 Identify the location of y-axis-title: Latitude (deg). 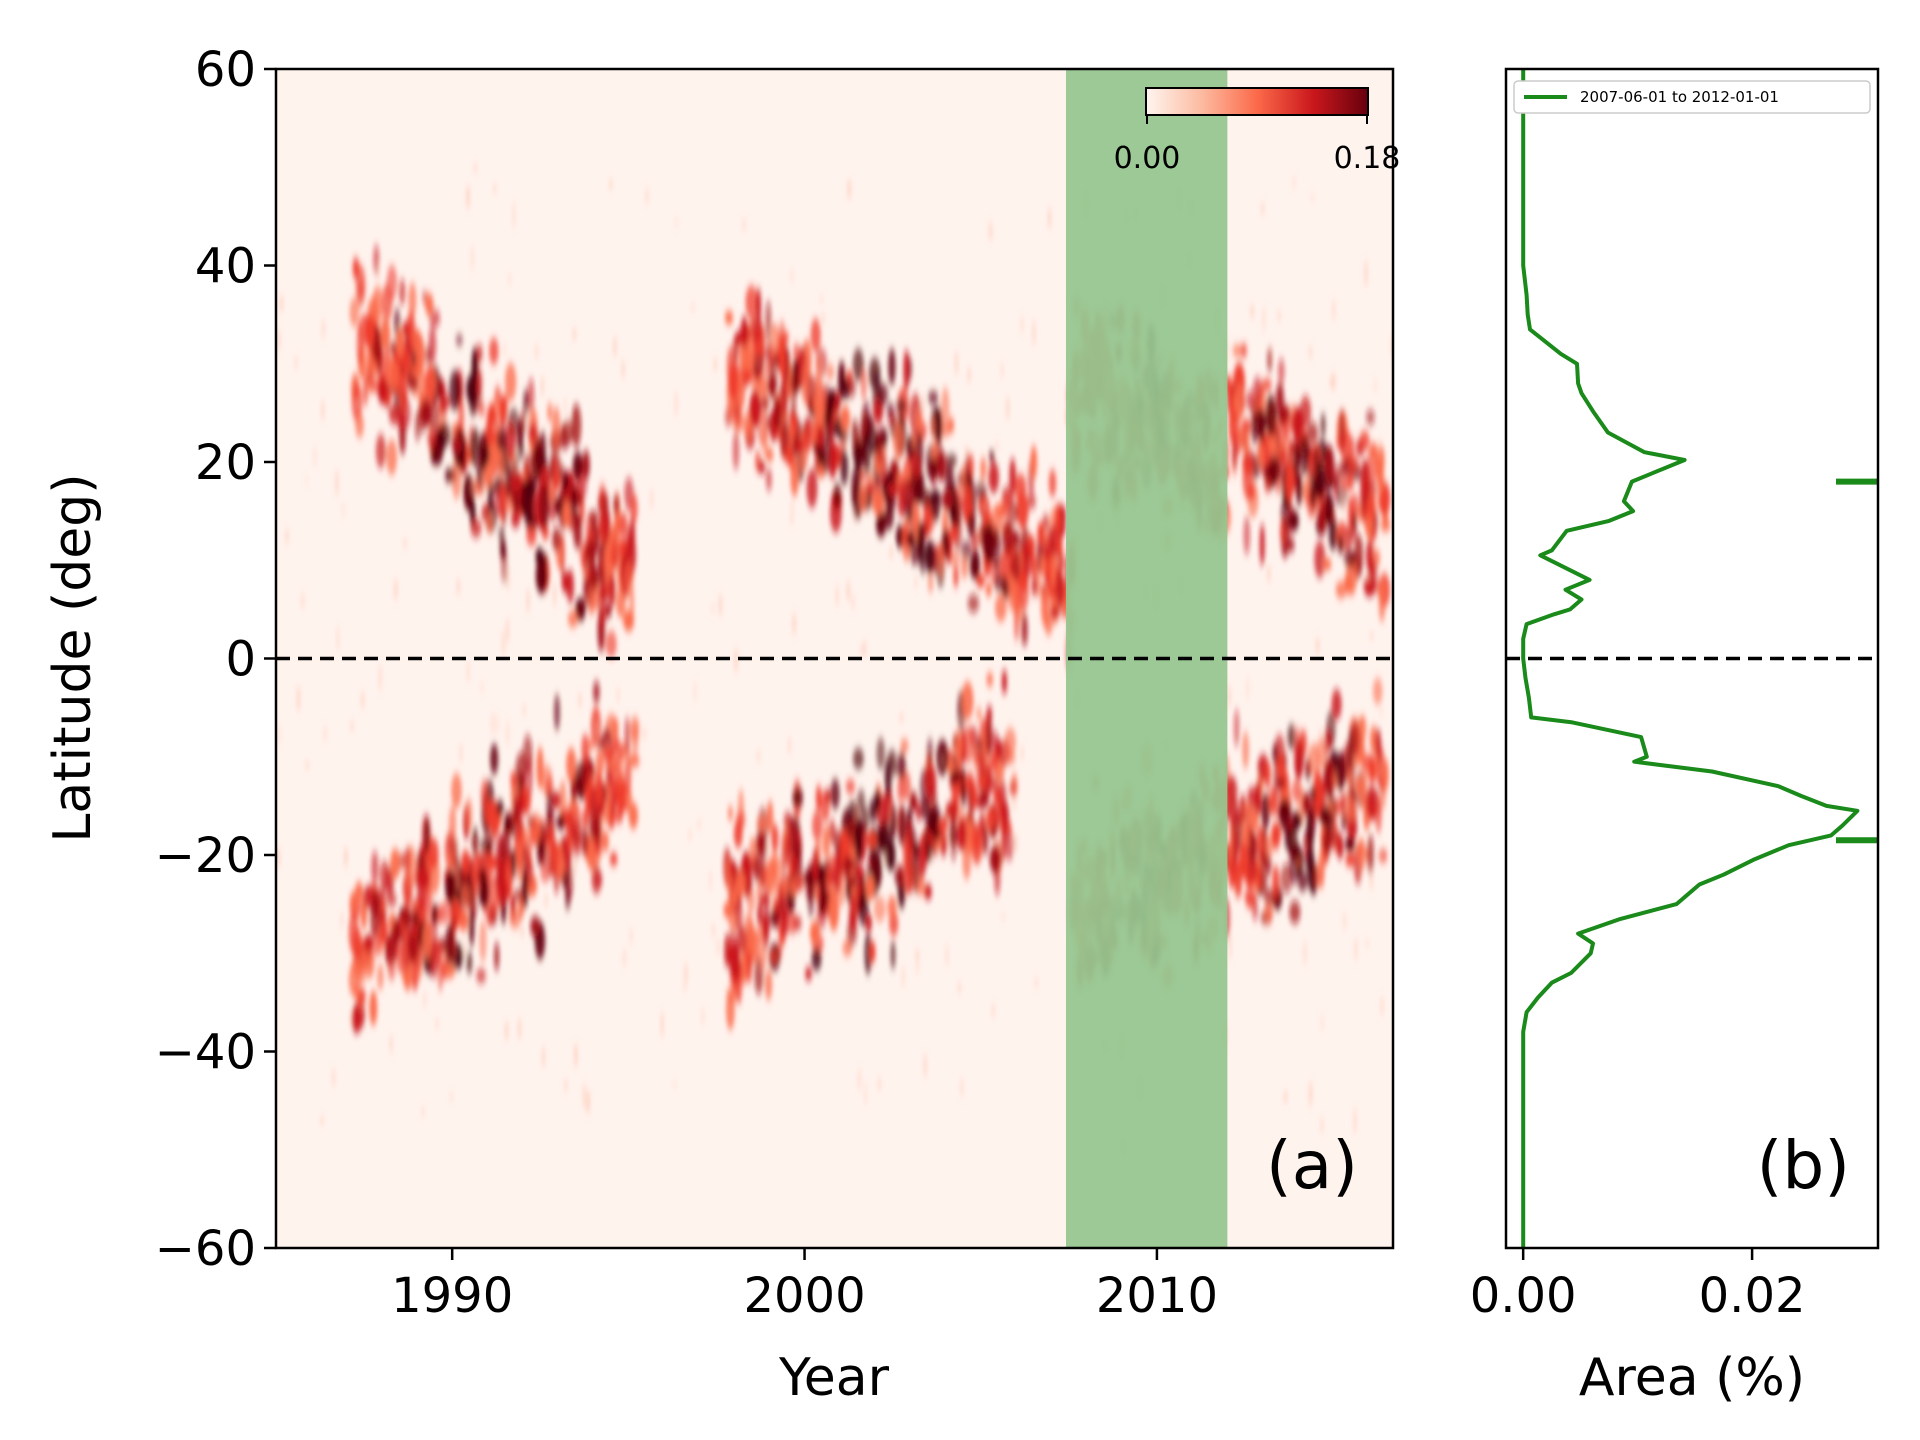
(73, 657).